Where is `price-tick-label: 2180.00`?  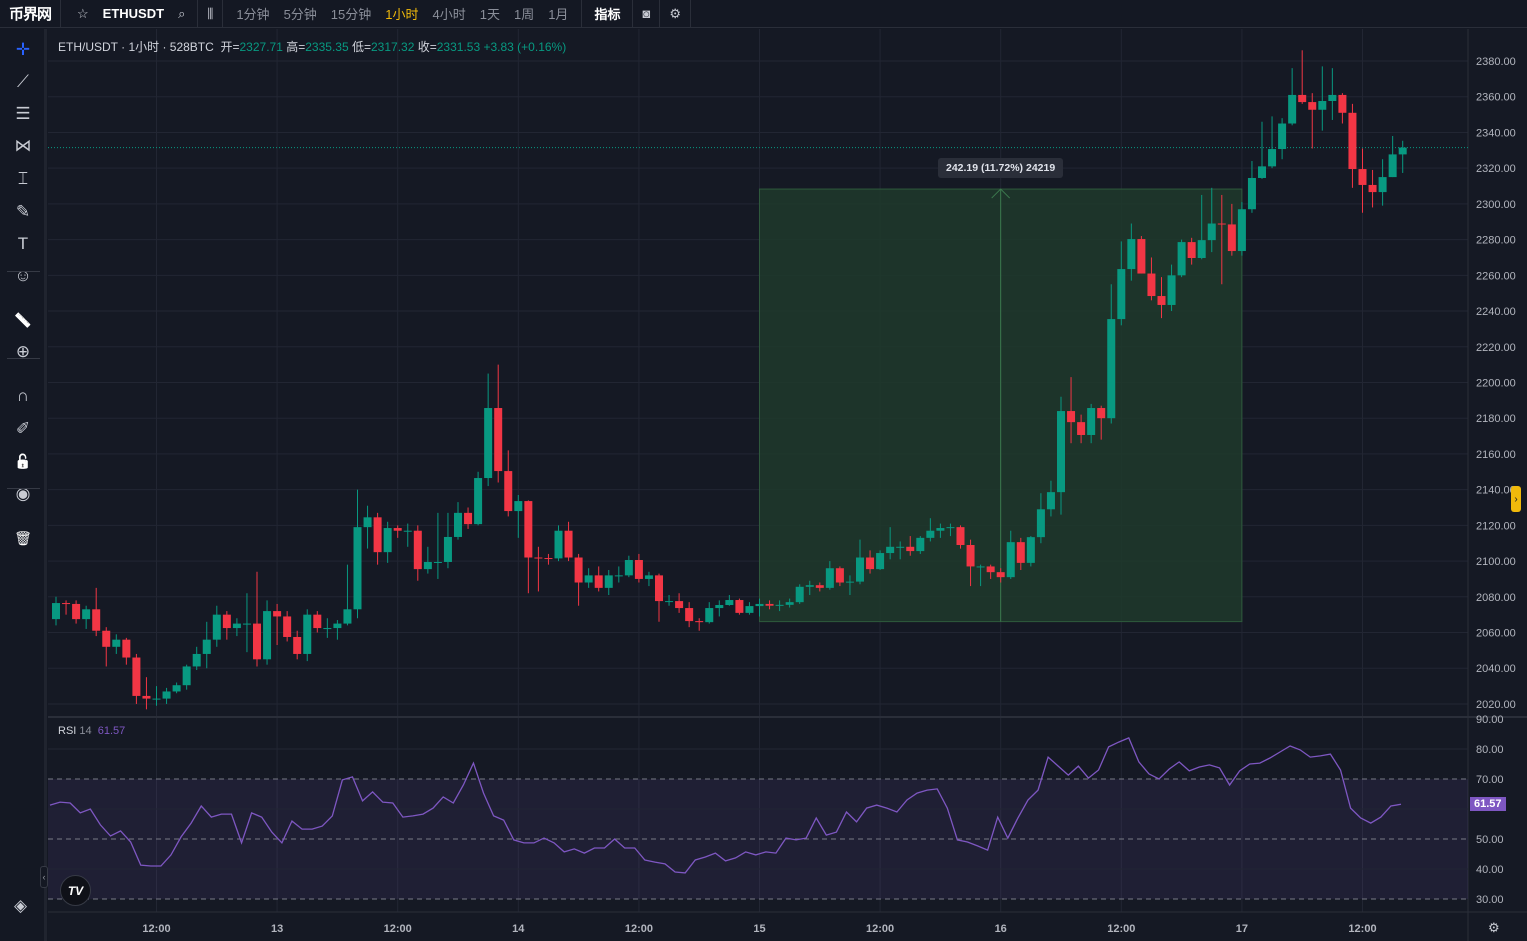
price-tick-label: 2180.00 is located at coordinates (1496, 419).